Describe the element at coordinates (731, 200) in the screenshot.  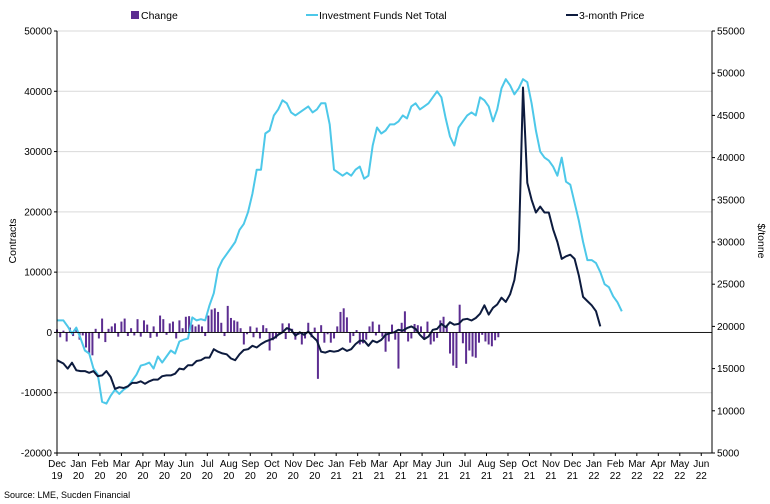
I see `y-right-tick-label: 35000` at that location.